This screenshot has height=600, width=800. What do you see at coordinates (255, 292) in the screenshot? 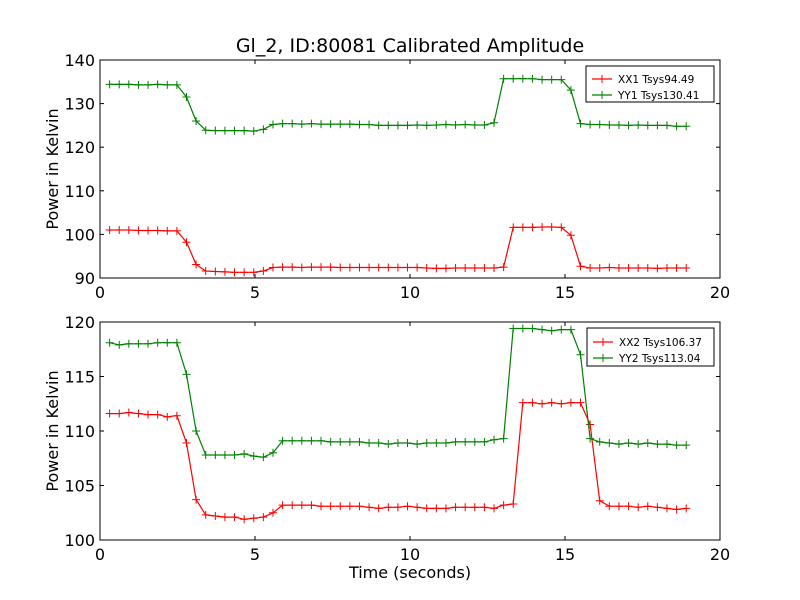
I see `x-tick-label: 5` at bounding box center [255, 292].